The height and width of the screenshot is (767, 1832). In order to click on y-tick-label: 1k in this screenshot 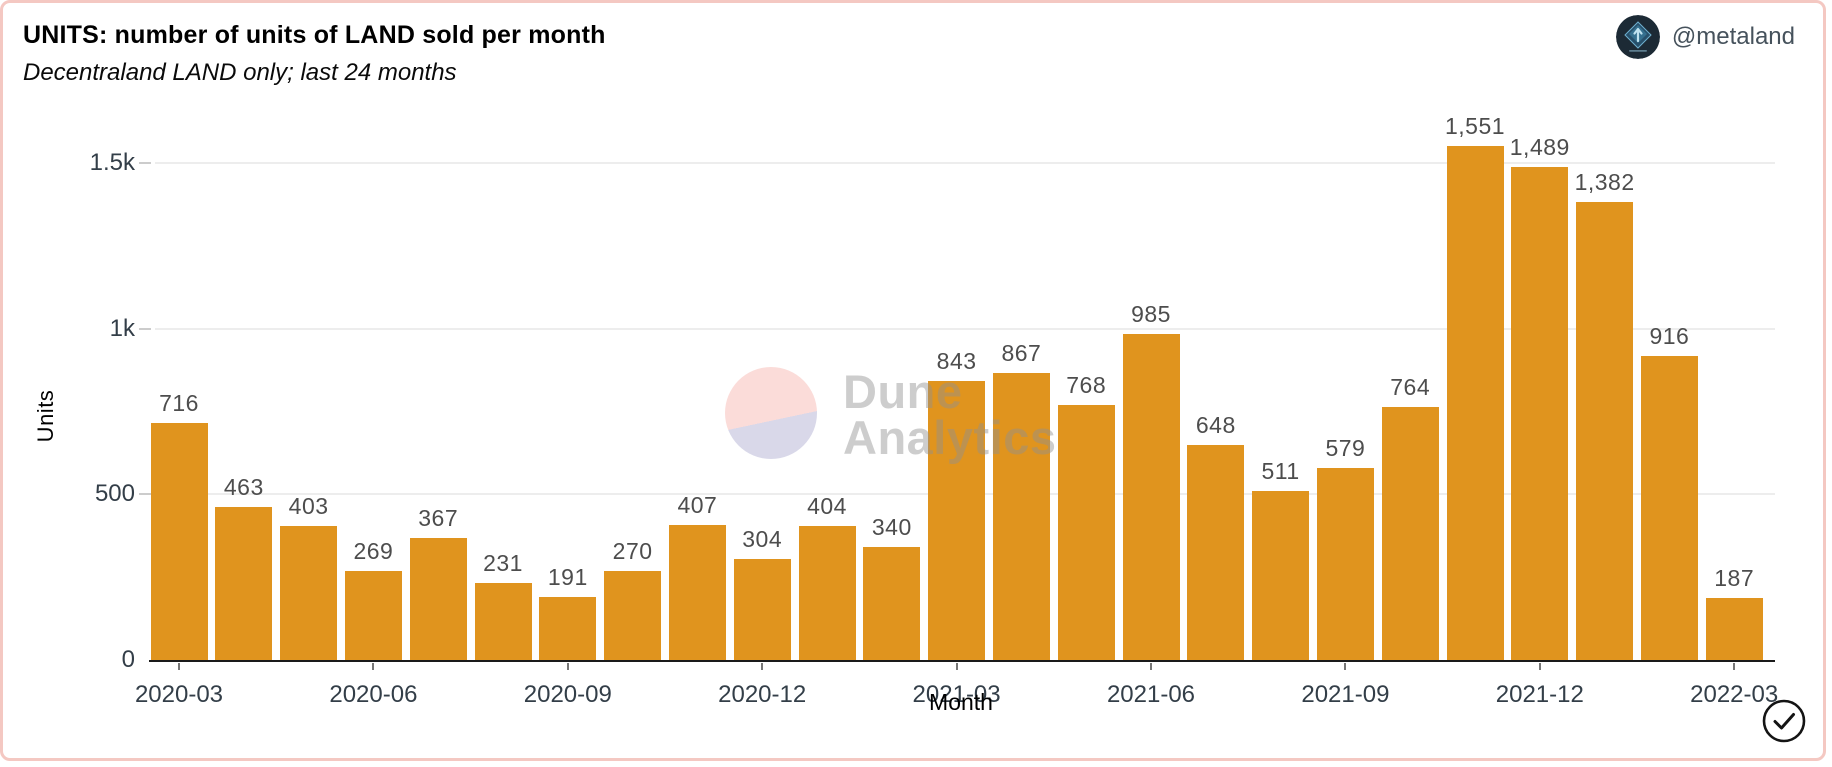, I will do `click(122, 328)`.